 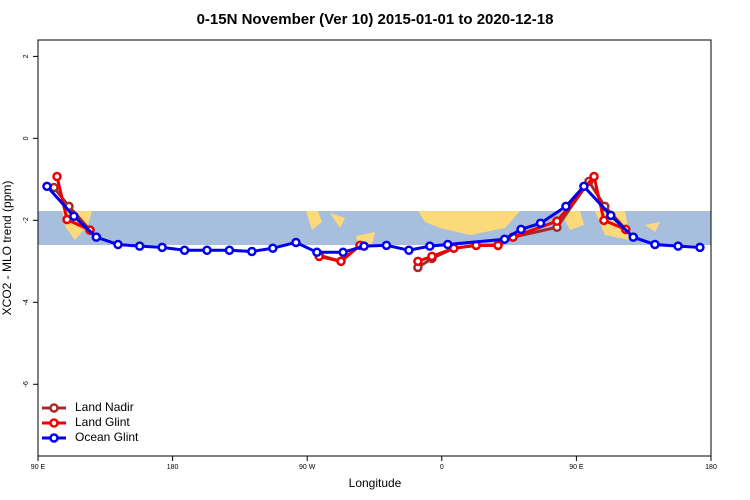 I want to click on y-tick-label: -4, so click(x=26, y=302).